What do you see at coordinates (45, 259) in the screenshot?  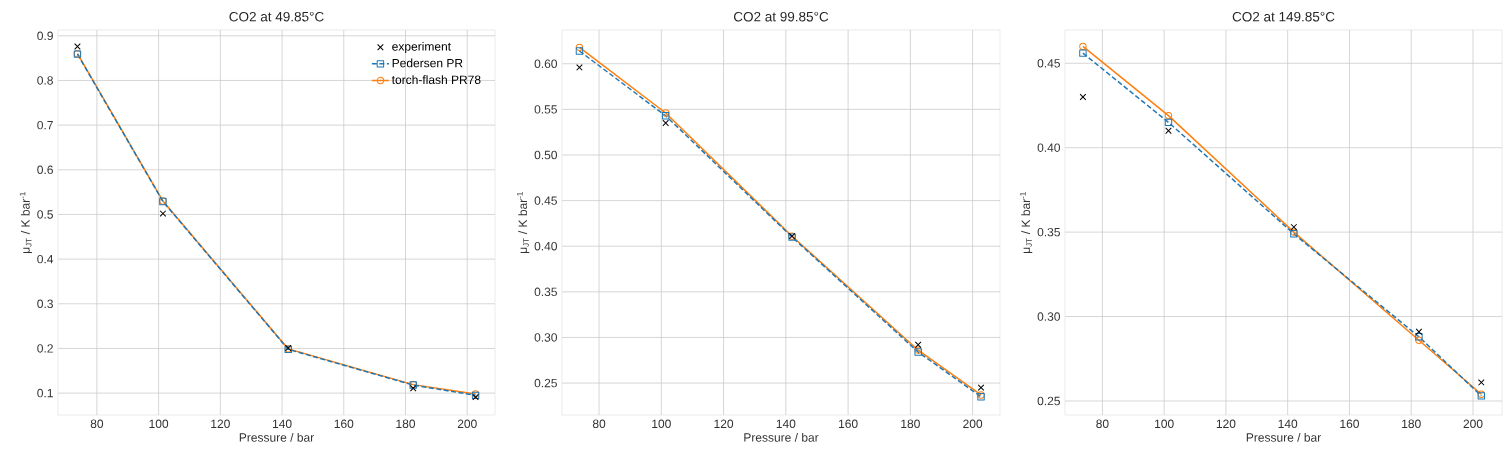 I see `y-tick-label: 0.4` at bounding box center [45, 259].